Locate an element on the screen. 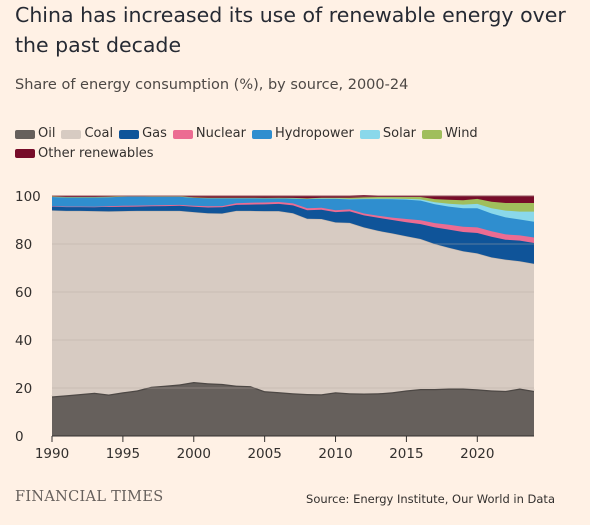 The width and height of the screenshot is (590, 525). legend-label-hydropower: Hydropower is located at coordinates (314, 133).